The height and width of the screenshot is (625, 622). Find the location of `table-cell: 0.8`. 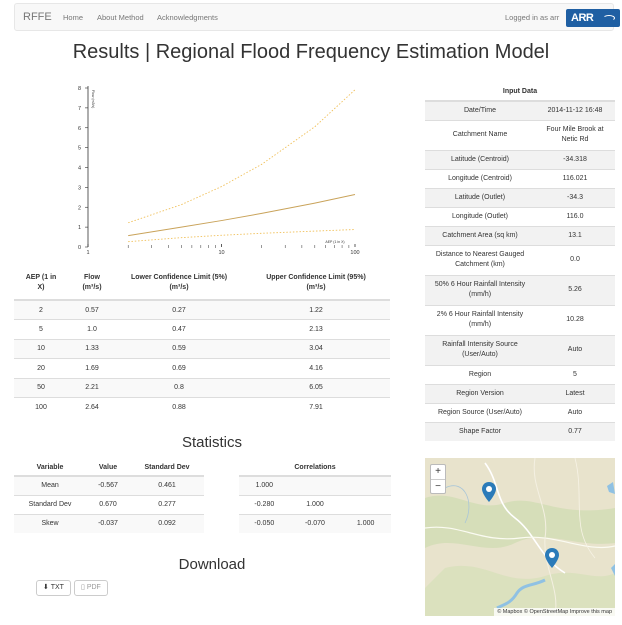

table-cell: 0.8 is located at coordinates (179, 387).